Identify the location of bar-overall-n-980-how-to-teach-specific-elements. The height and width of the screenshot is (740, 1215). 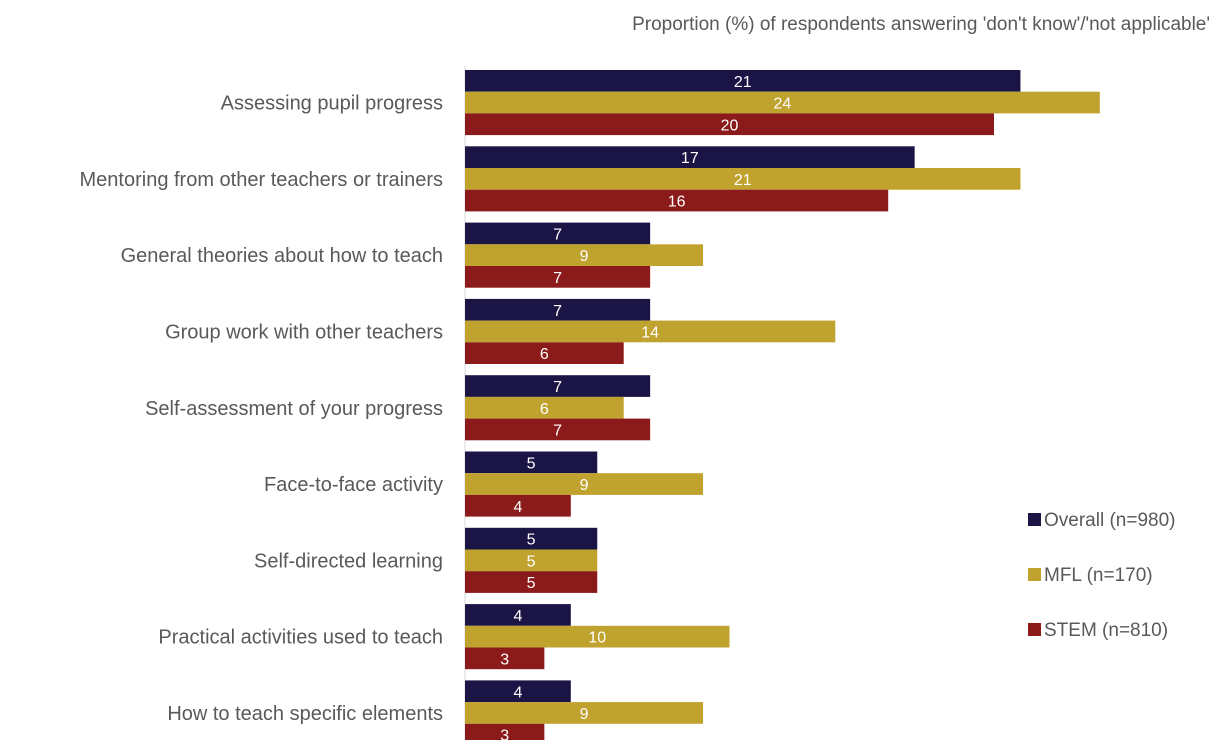
(518, 691).